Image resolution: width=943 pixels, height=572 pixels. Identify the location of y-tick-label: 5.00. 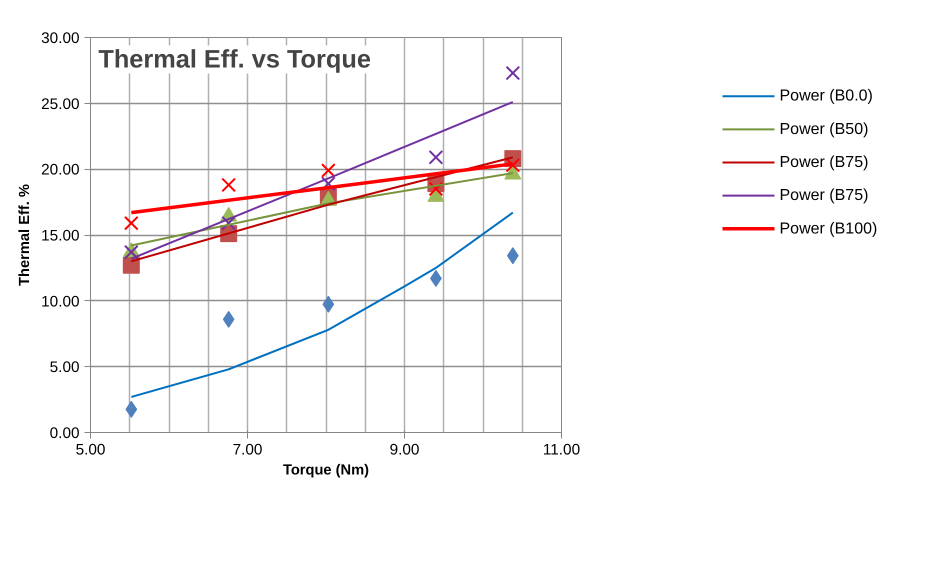
(65, 367).